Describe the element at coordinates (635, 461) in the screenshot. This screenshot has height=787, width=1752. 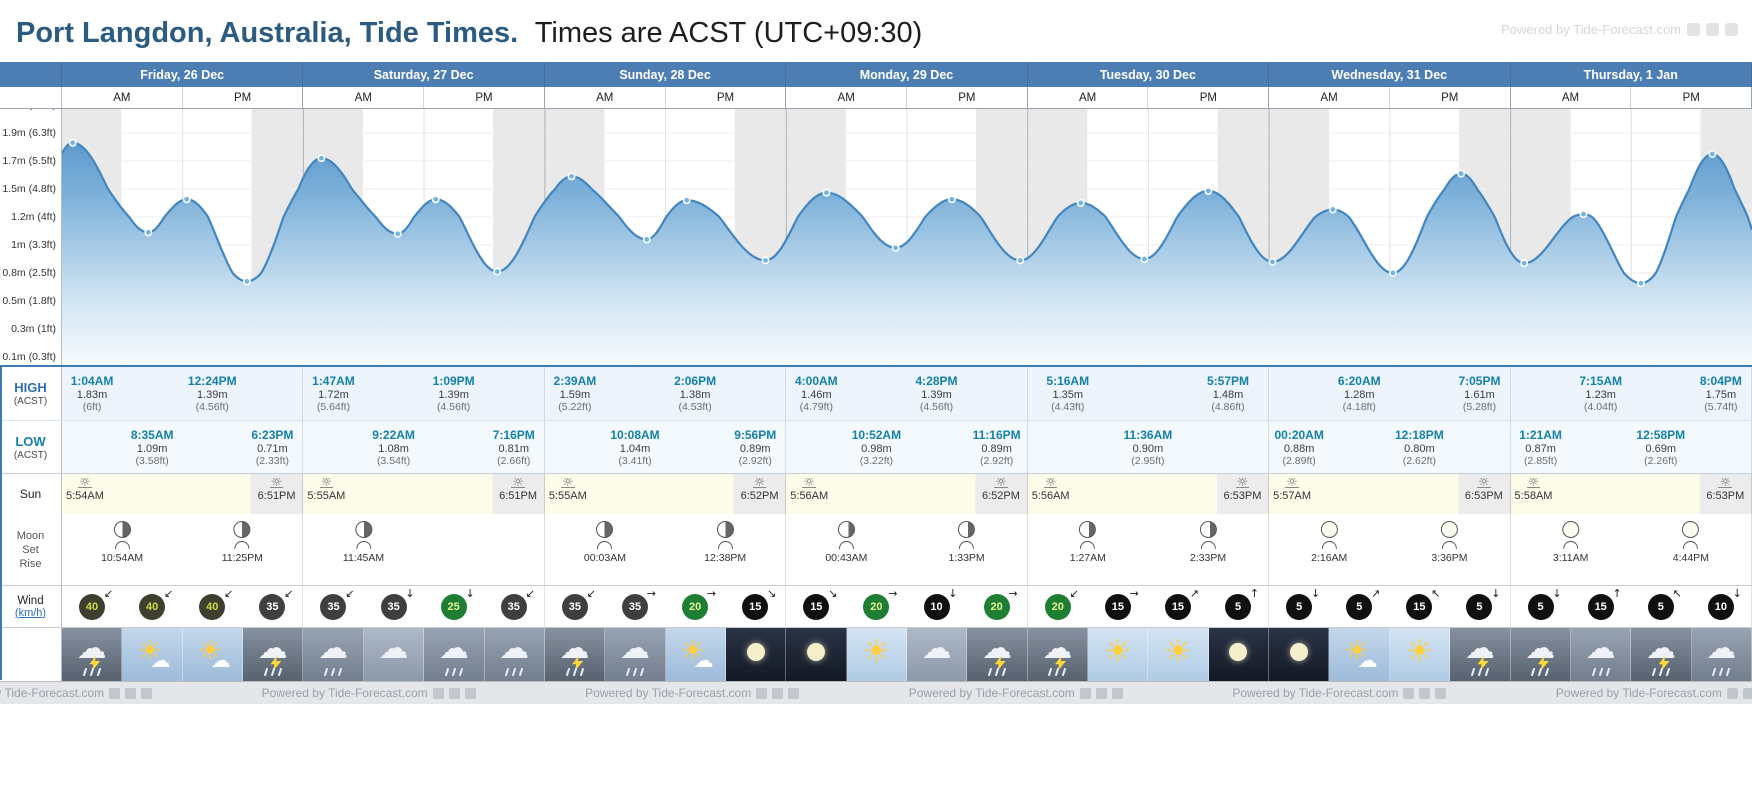
I see `tide-height-ft: (3.41ft)` at that location.